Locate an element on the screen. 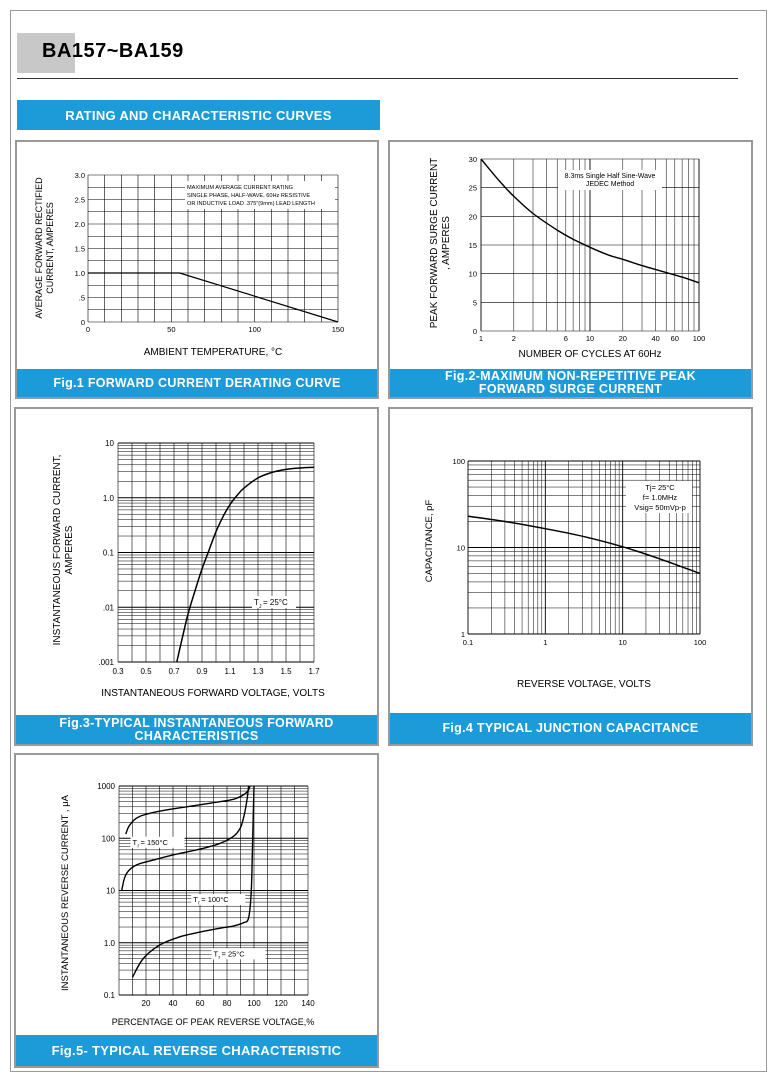 The width and height of the screenshot is (775, 1077). fig4-annotation-line: f= 1.0MHz is located at coordinates (660, 497).